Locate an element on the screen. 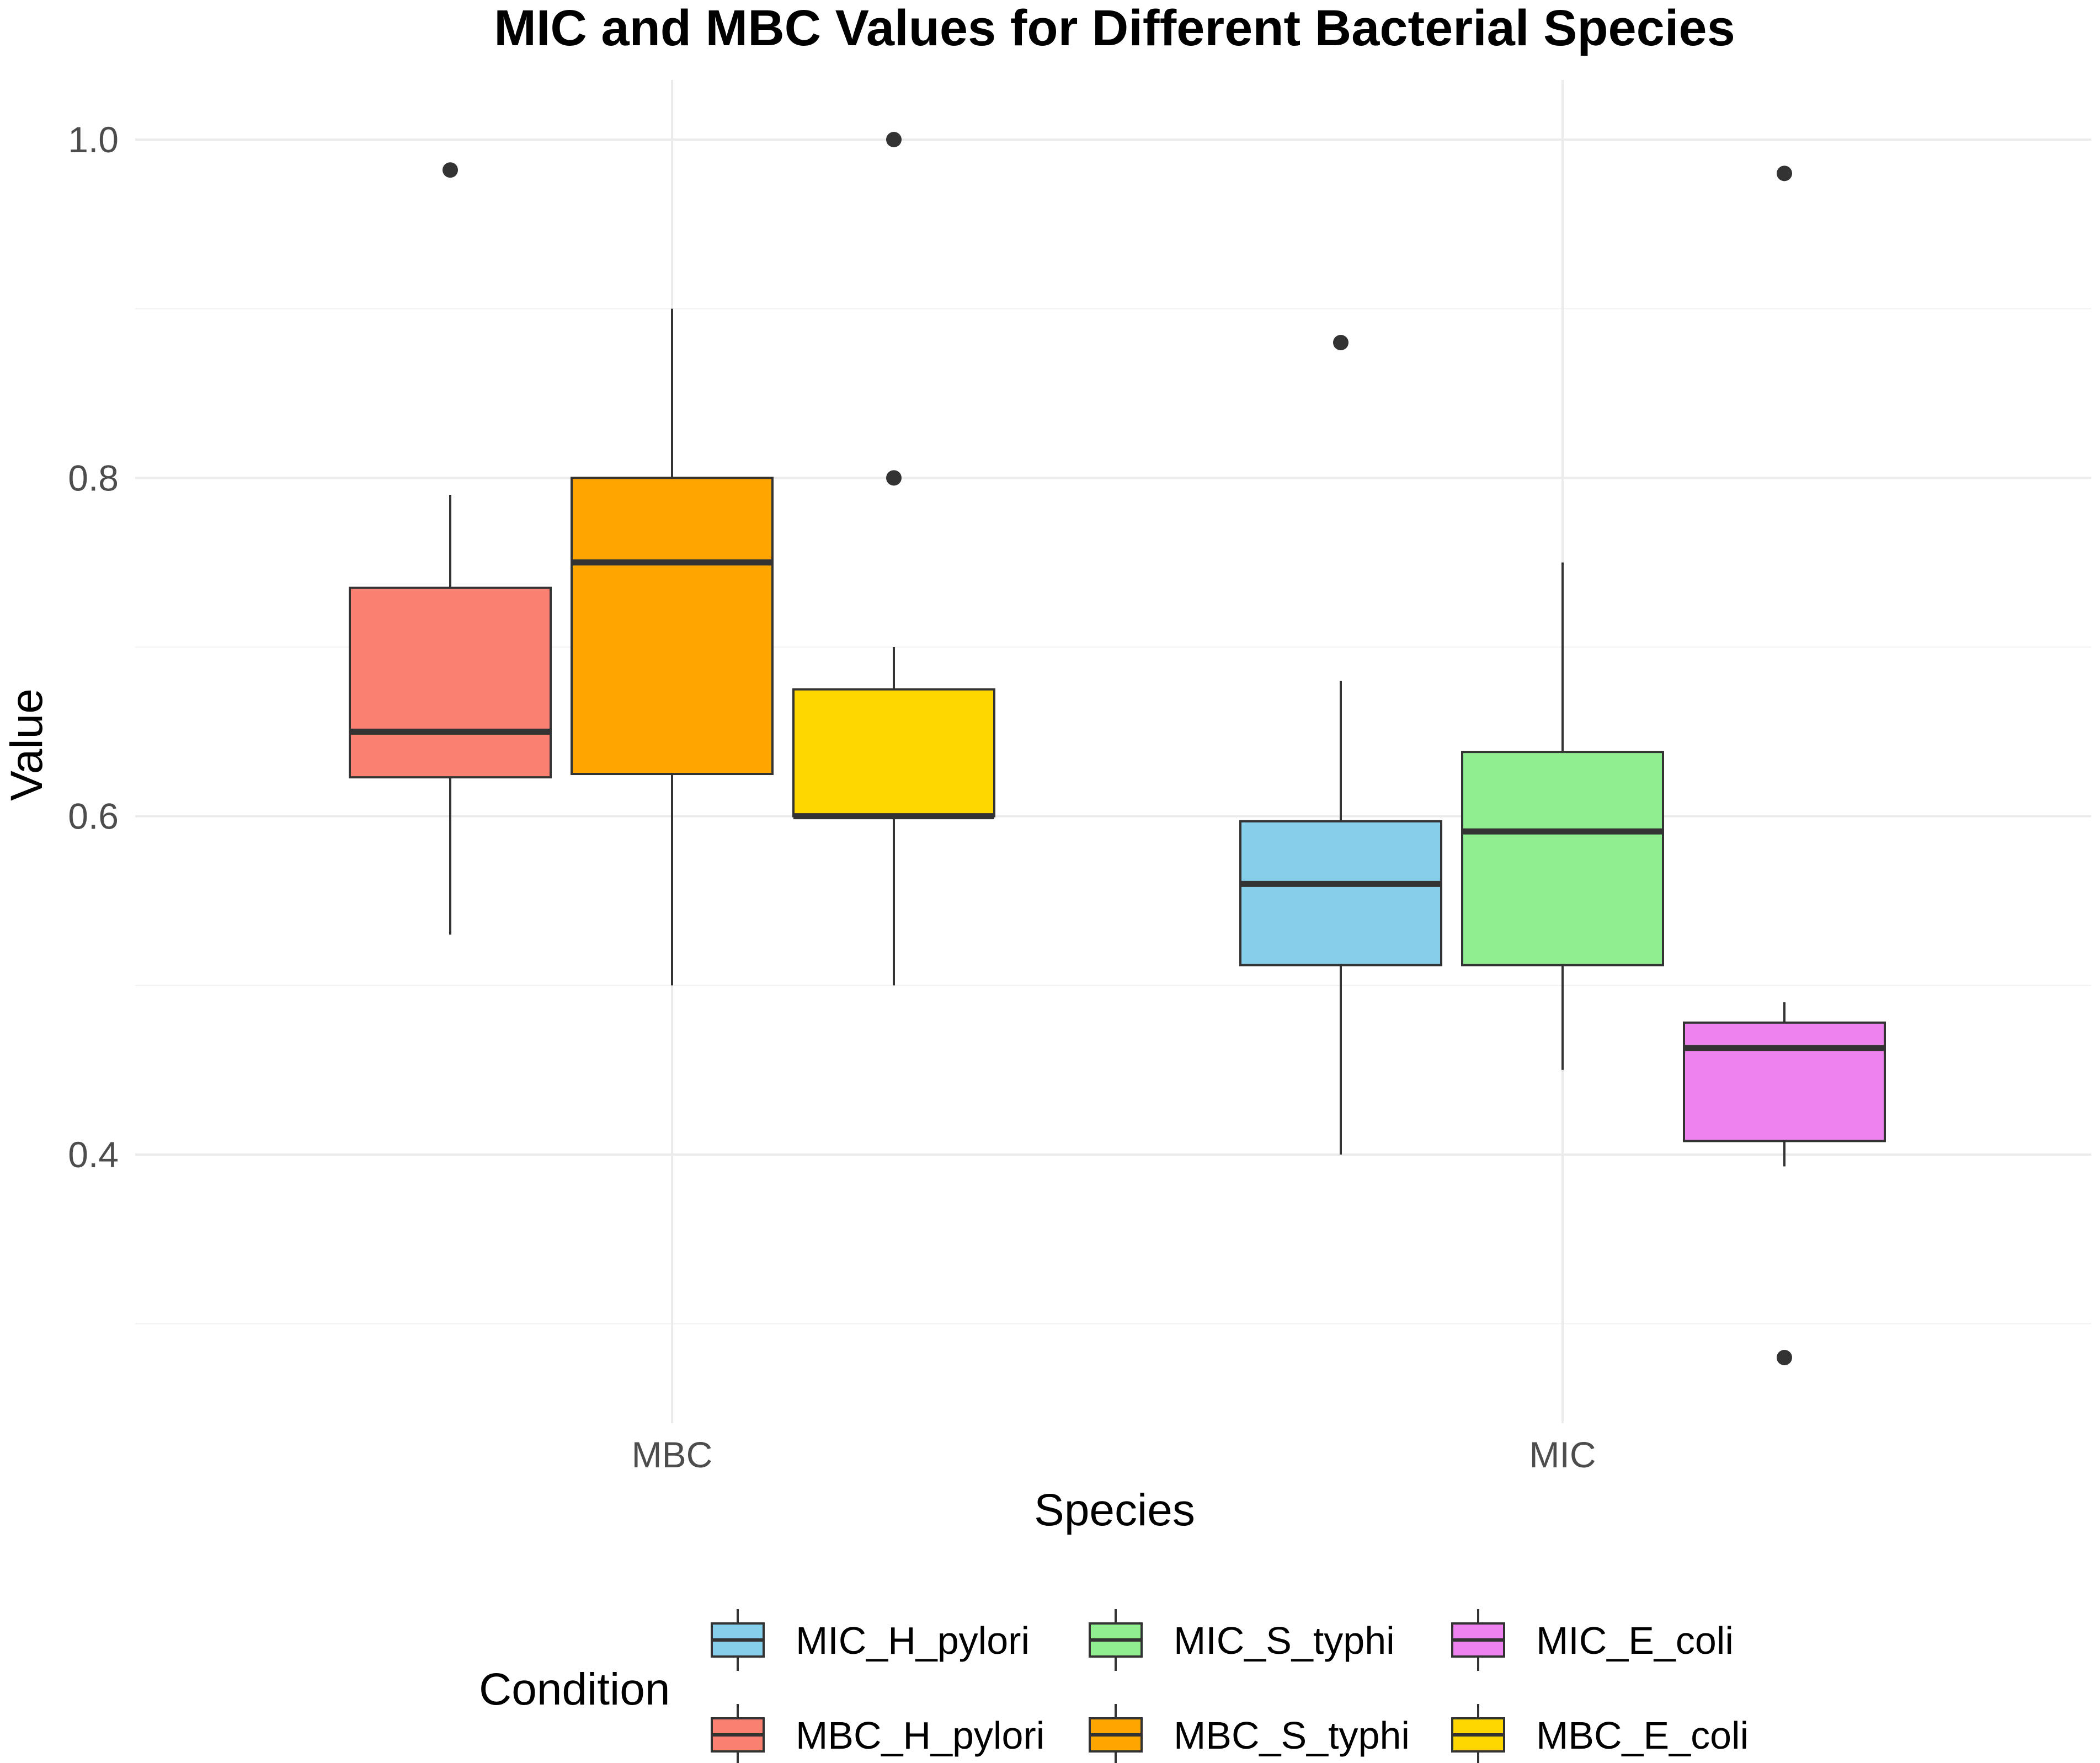  box-mbc-e-coli is located at coordinates (893, 559).